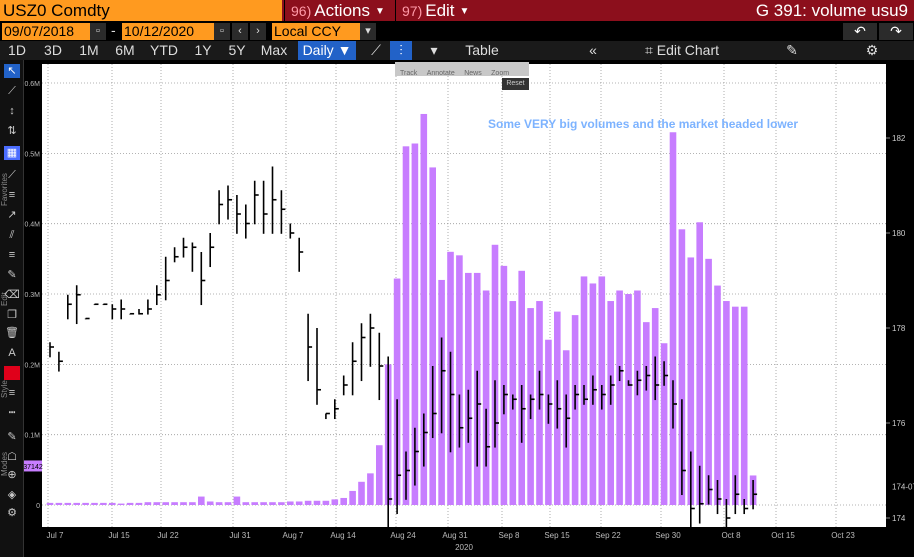  I want to click on gear-icon: ⚙, so click(872, 50).